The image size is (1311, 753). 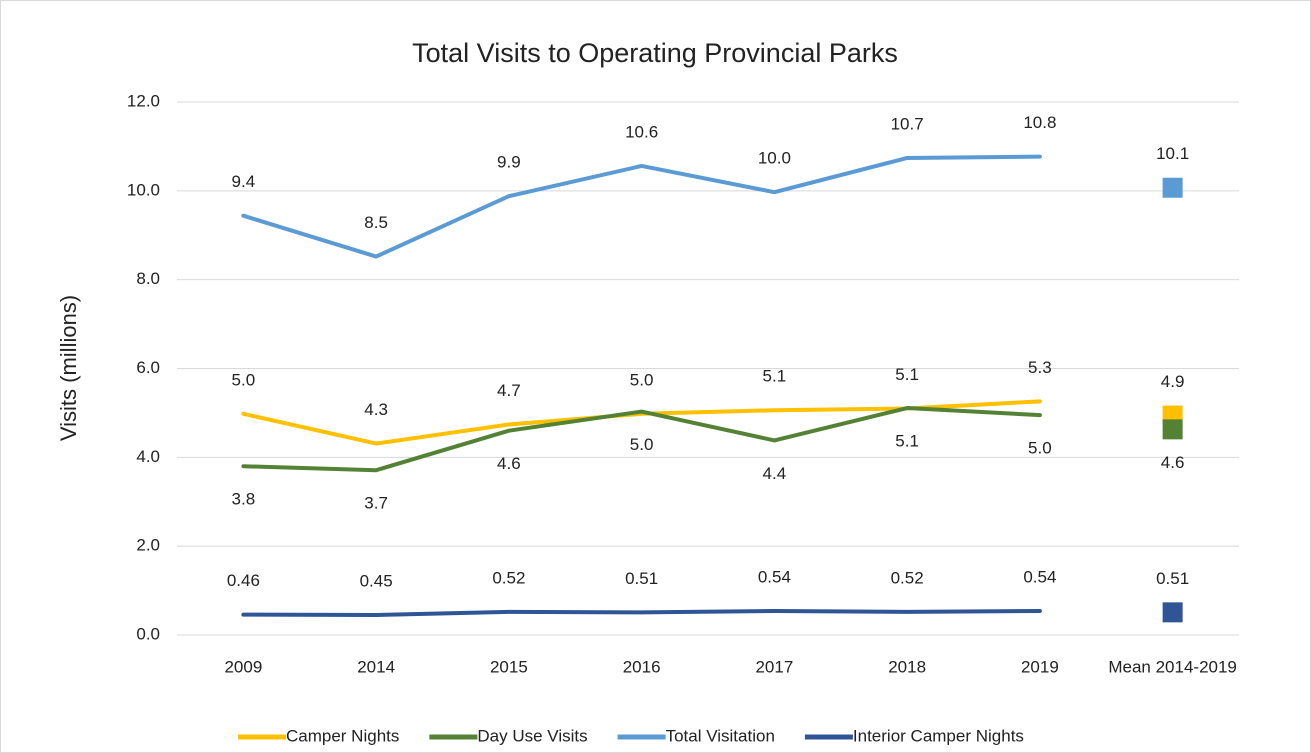 I want to click on y-tick-label: 2.0, so click(x=148, y=545).